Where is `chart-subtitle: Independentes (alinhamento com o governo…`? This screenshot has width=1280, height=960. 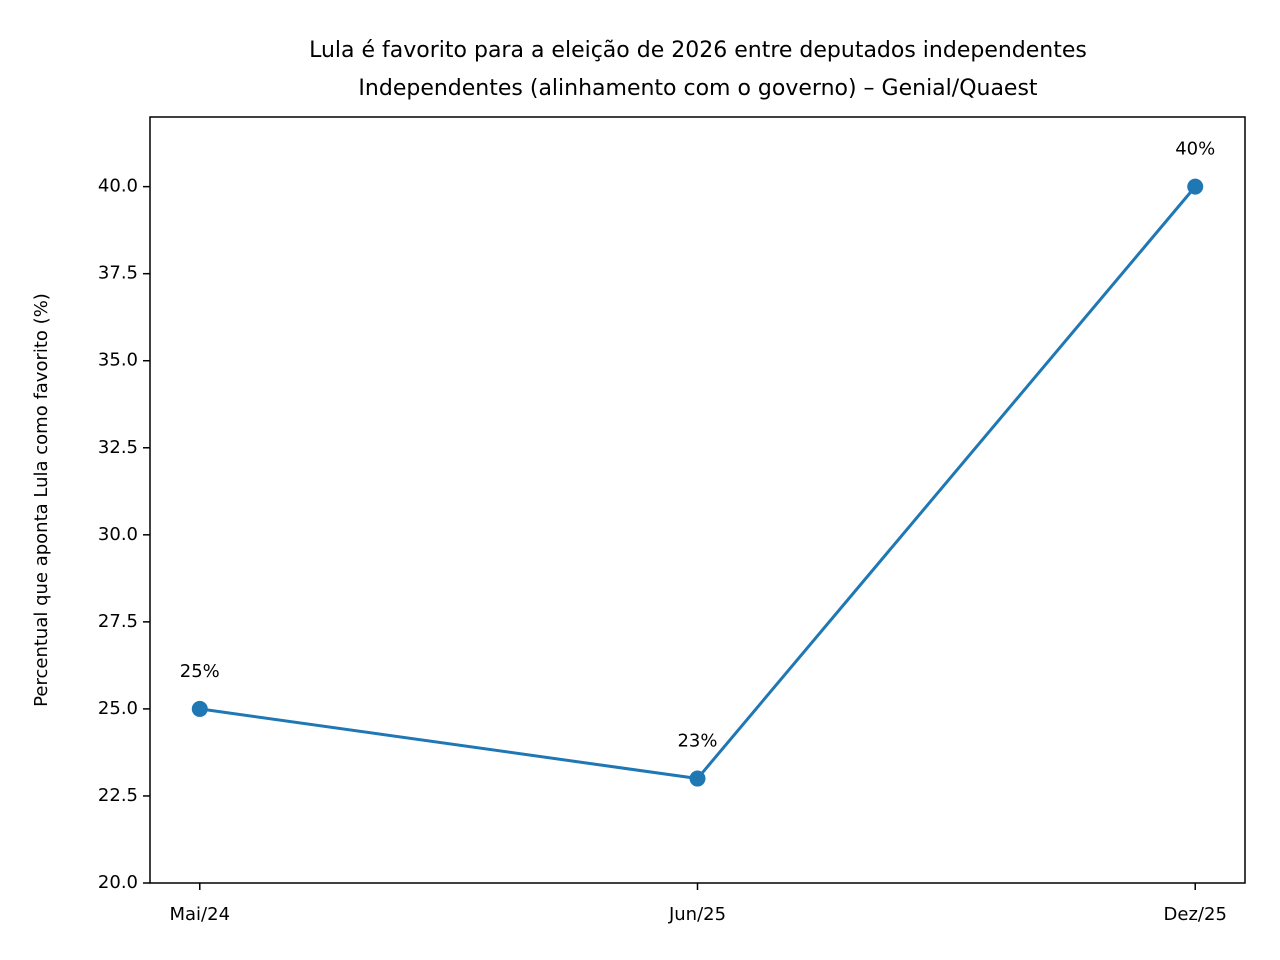
chart-subtitle: Independentes (alinhamento com o governo… is located at coordinates (698, 88).